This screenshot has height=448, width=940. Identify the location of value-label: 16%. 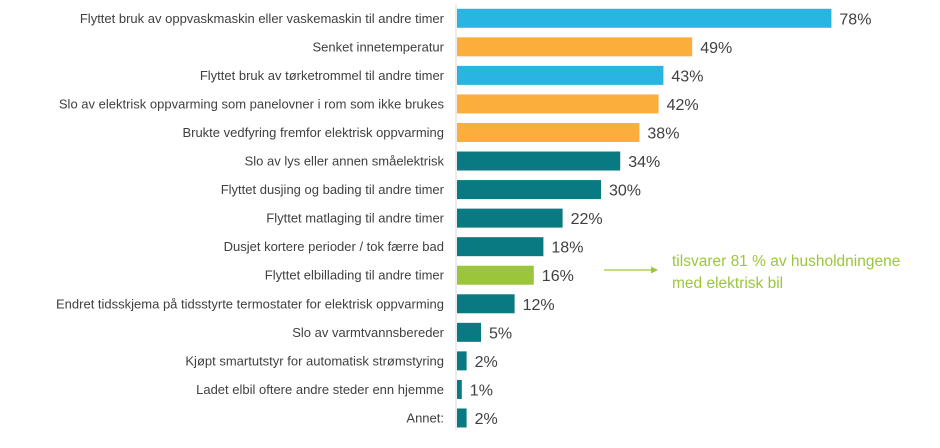
(558, 276).